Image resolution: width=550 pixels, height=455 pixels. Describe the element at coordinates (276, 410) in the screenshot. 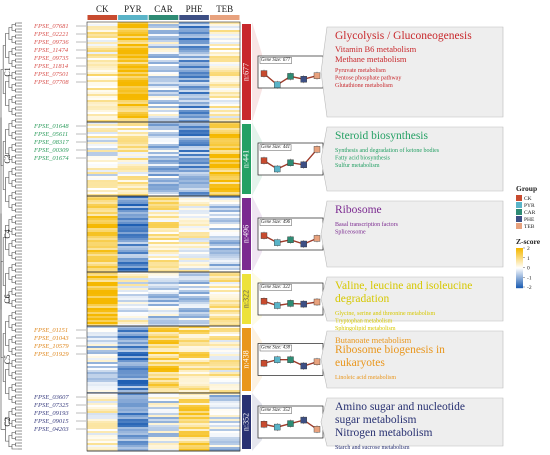

I see `gene-size-label: Gene Size: 352` at that location.